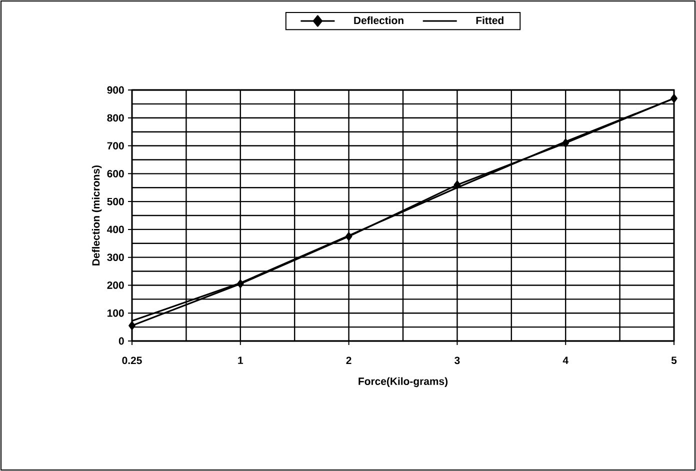  Describe the element at coordinates (115, 202) in the screenshot. I see `y-tick-label: 500` at that location.